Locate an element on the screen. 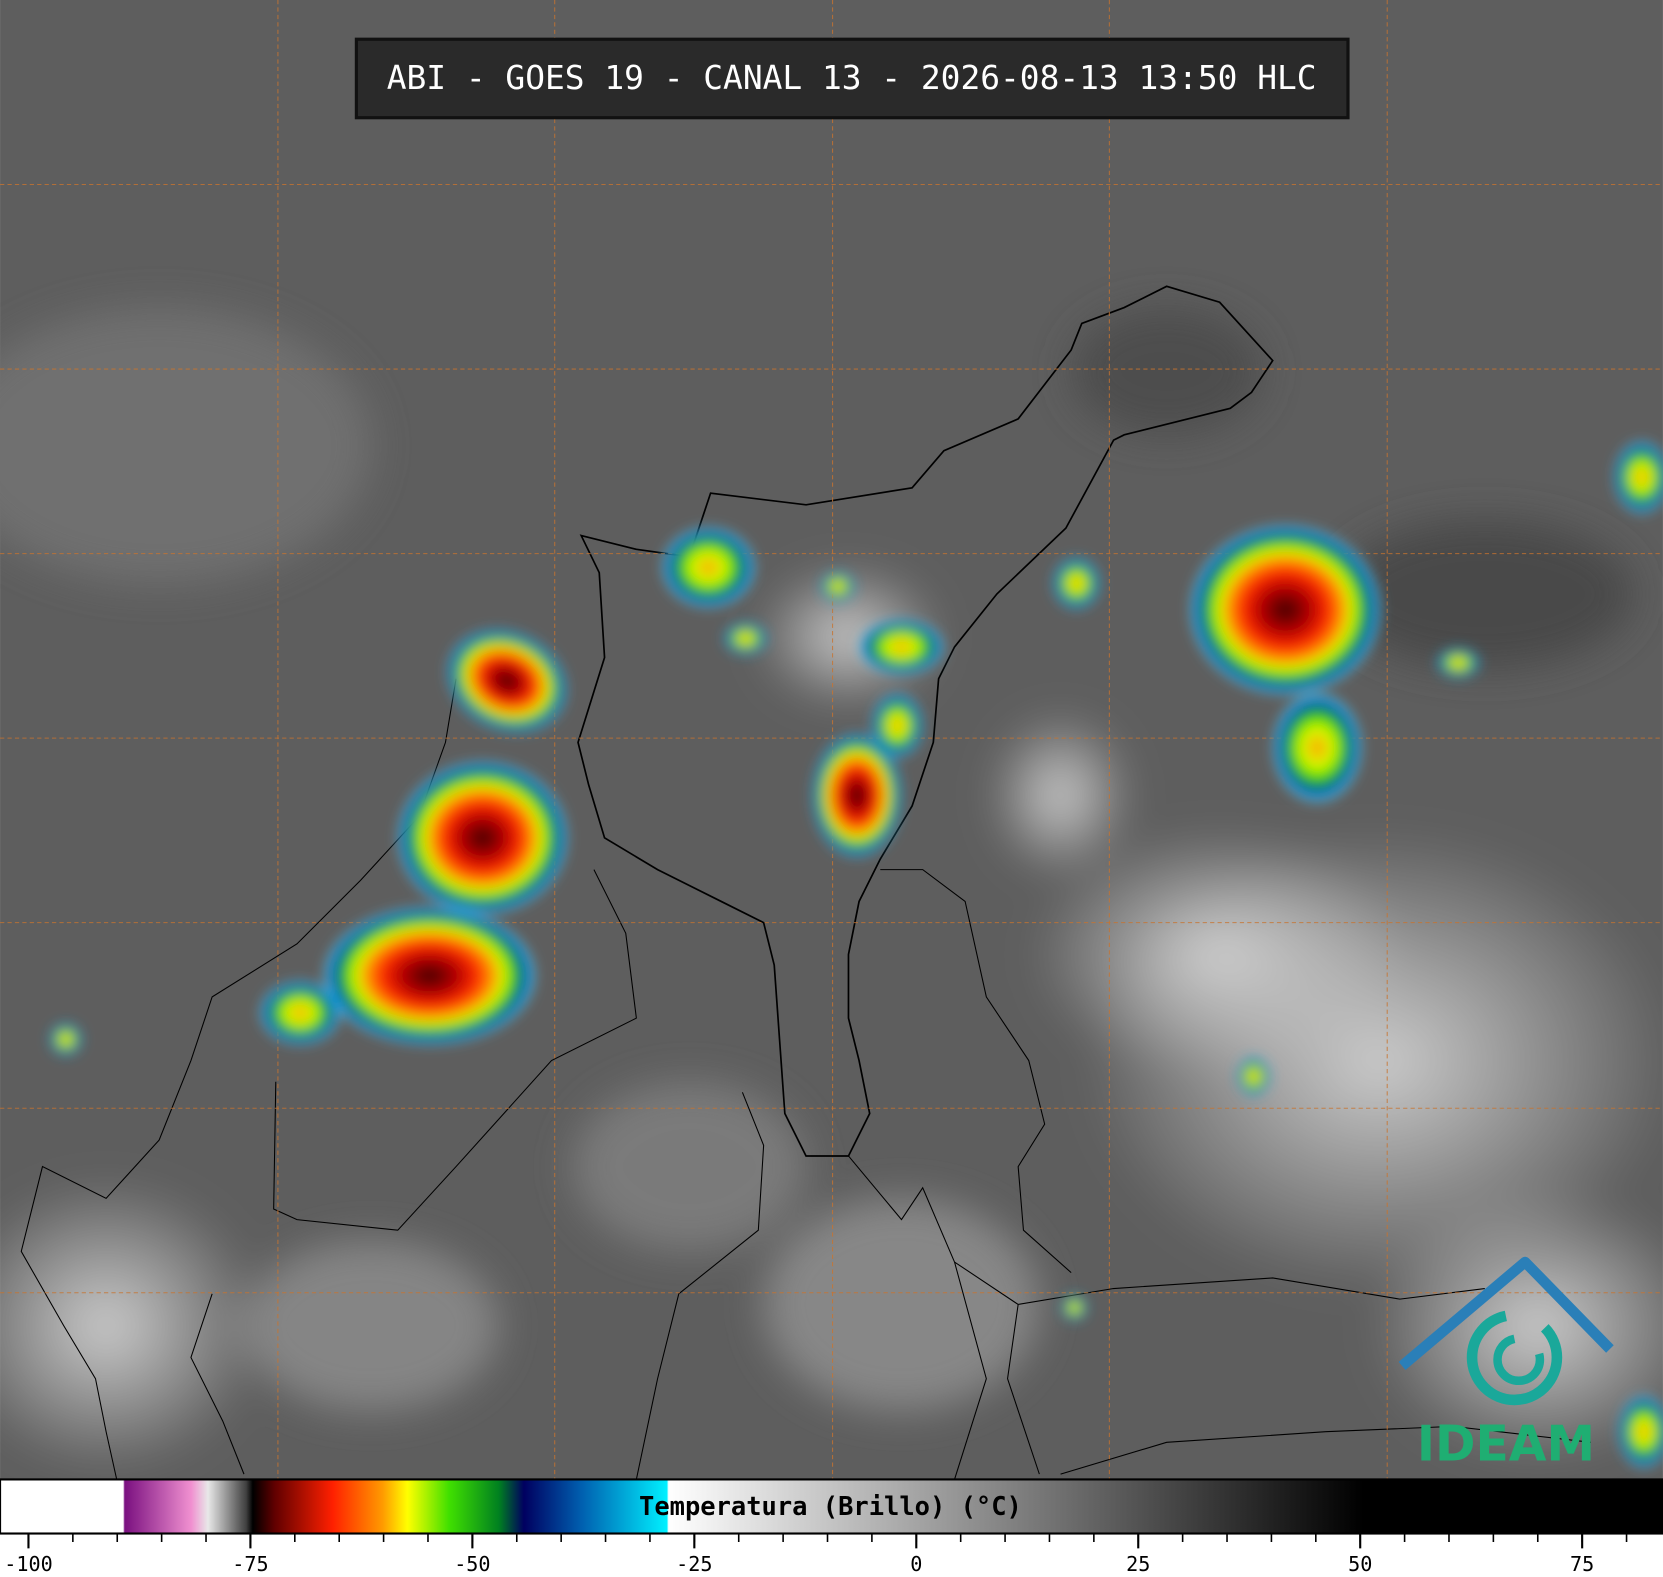  colorbar-ticks: -100 -75 -50 -25 0 25 50 75 is located at coordinates (816, 1554).